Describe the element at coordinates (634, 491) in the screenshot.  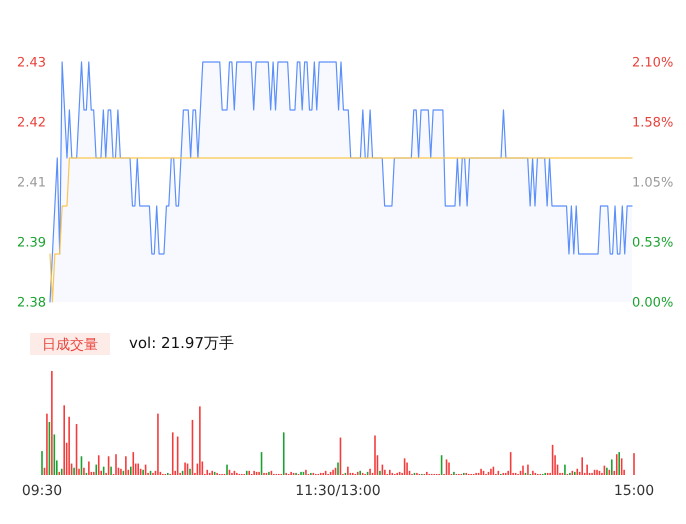
I see `x-tick-label: 15:00` at that location.